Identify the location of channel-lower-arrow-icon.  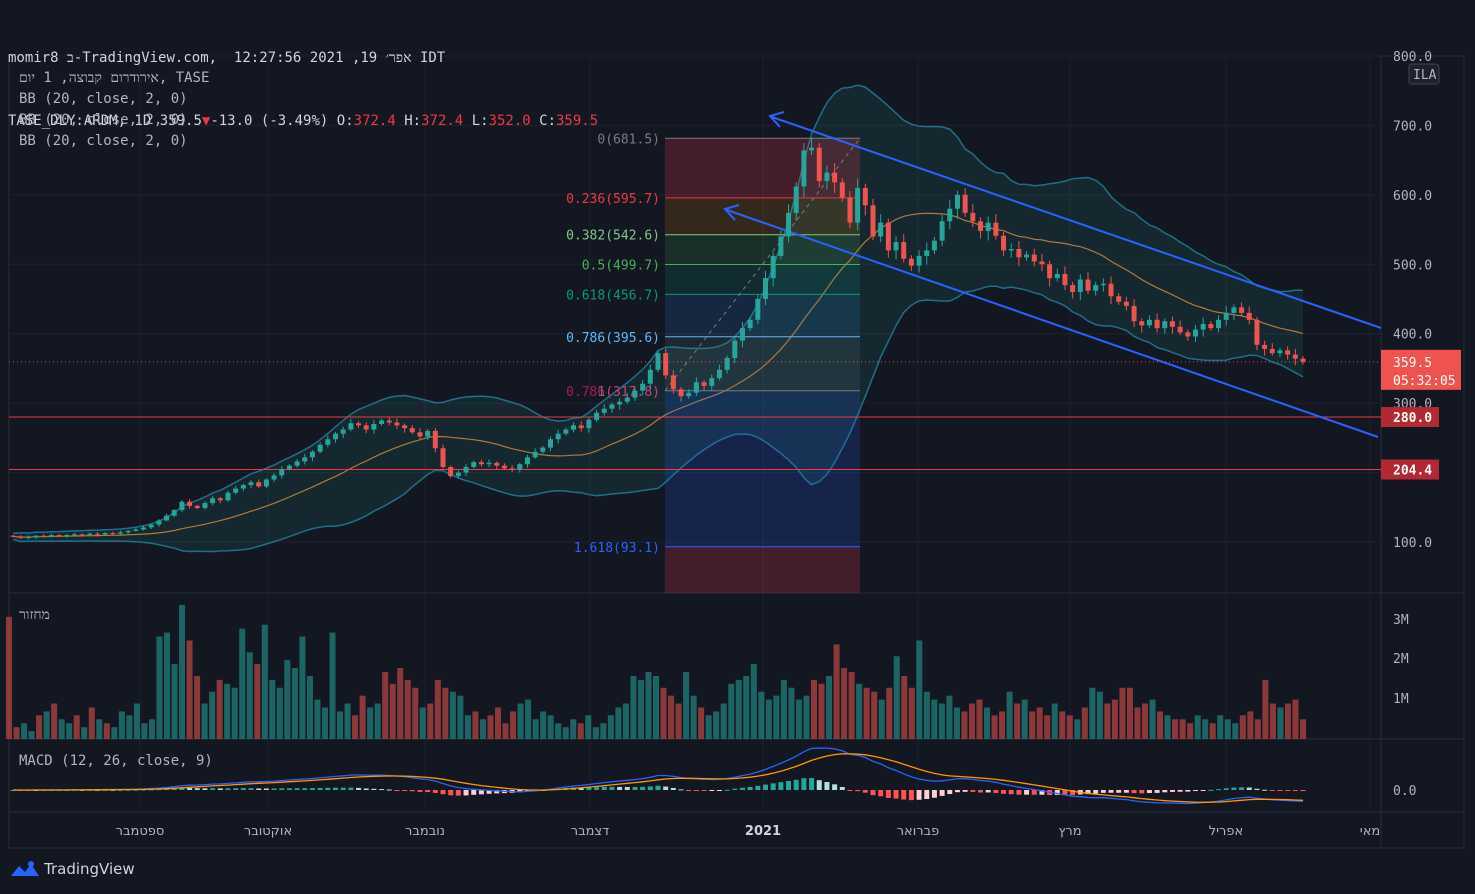
(731, 212).